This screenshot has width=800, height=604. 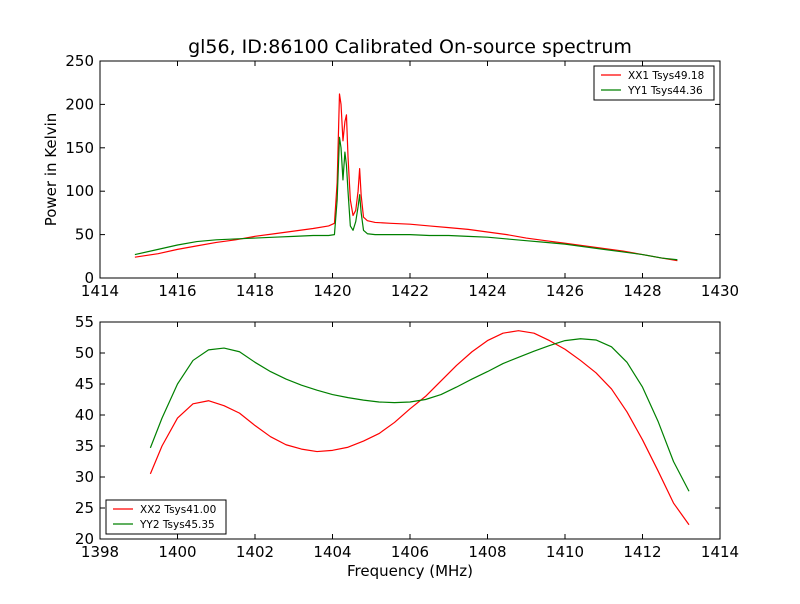 I want to click on panel2-x-tick-label: 1414, so click(x=720, y=552).